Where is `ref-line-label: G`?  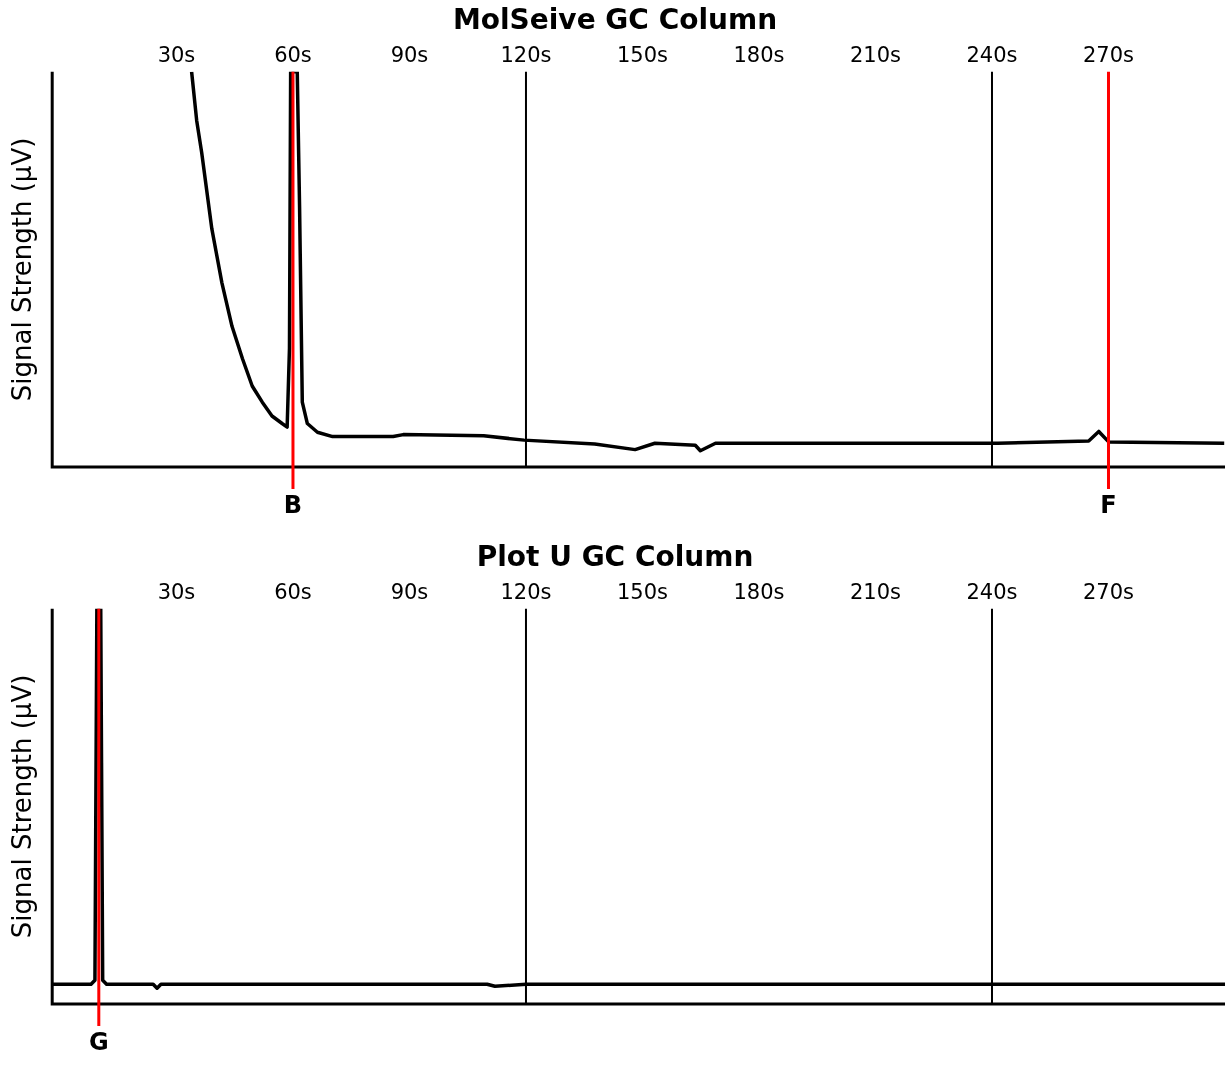 ref-line-label: G is located at coordinates (98, 1042).